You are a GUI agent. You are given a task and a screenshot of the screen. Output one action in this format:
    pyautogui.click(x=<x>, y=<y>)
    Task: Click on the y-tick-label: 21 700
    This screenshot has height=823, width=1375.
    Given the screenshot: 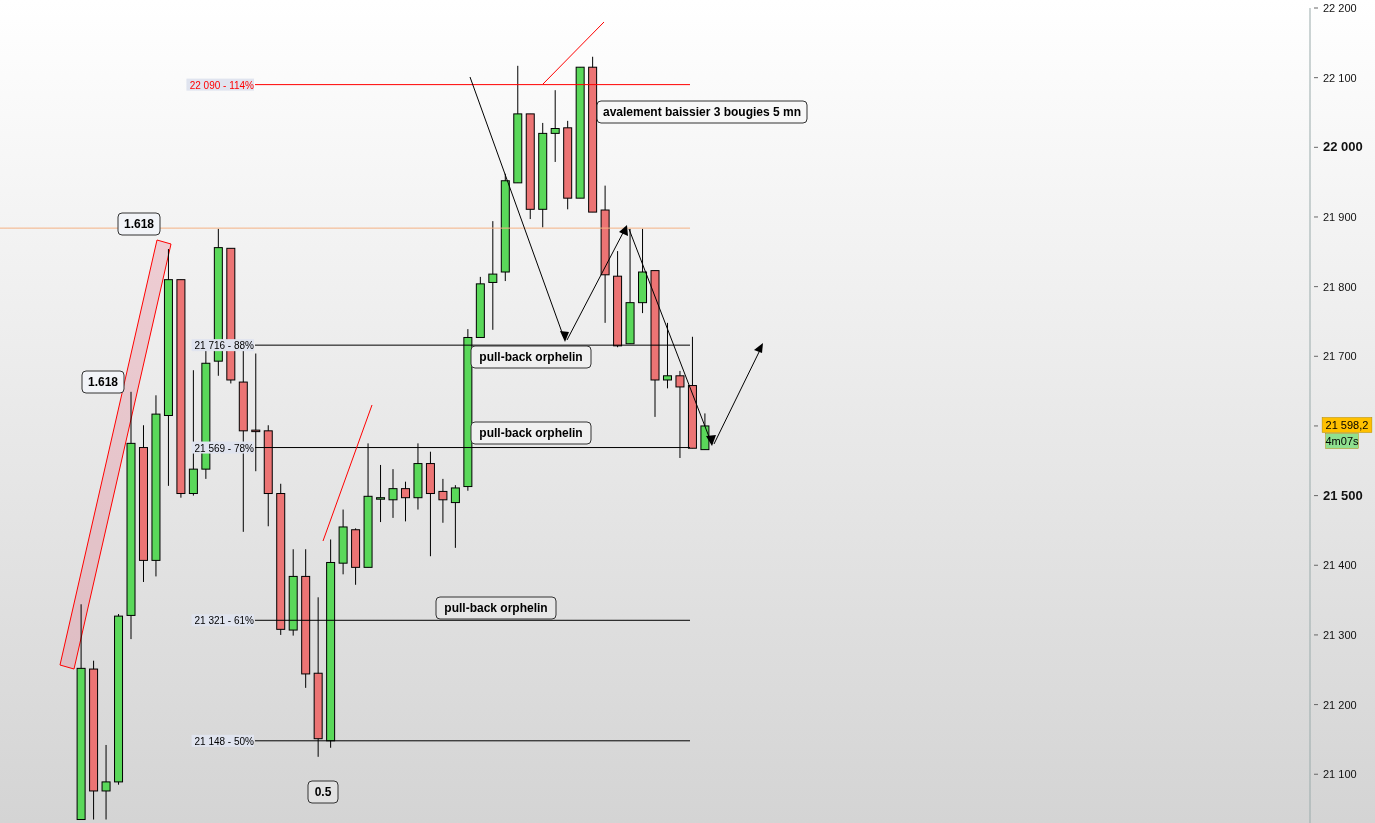 What is the action you would take?
    pyautogui.click(x=1340, y=356)
    